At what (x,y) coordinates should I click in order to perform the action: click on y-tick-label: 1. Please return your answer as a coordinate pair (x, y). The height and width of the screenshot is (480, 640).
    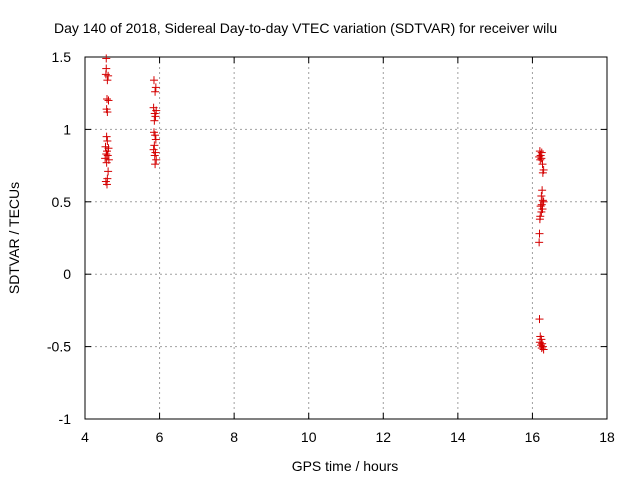
    Looking at the image, I should click on (67, 129).